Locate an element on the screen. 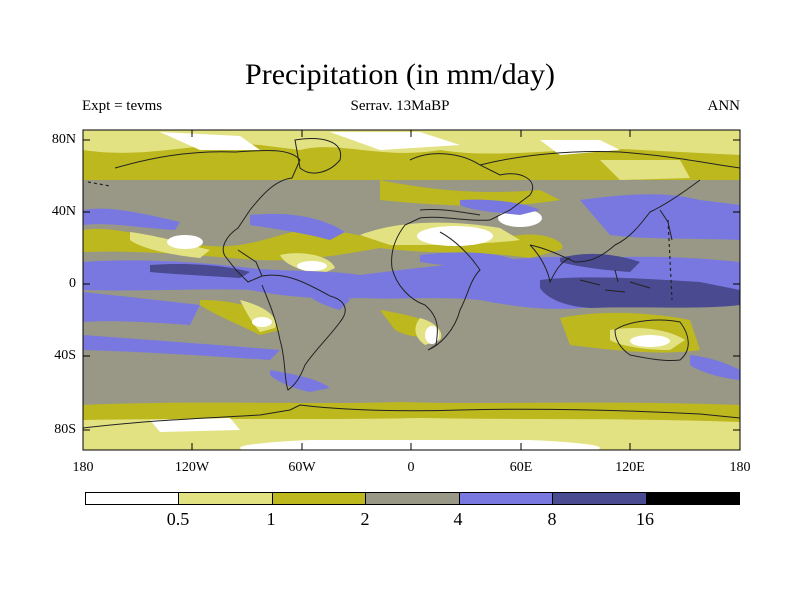 This screenshot has width=800, height=600. colorbar-label: 1 is located at coordinates (271, 519).